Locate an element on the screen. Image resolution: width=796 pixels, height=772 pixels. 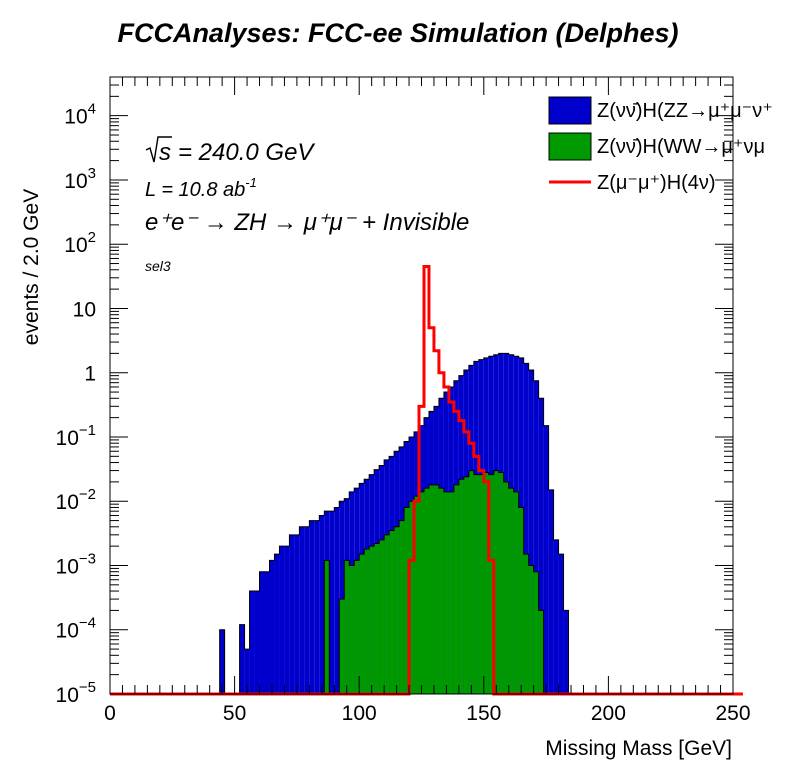
x-tick-label: 100 is located at coordinates (359, 713).